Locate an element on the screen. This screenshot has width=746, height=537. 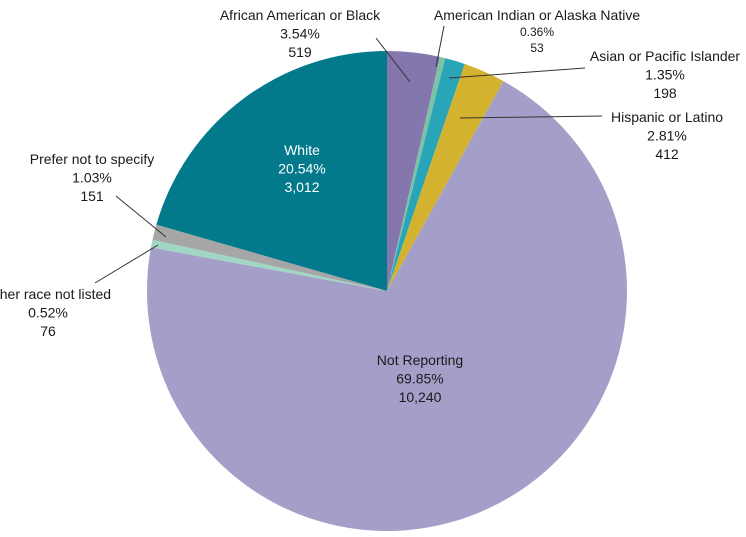
slice-count: 10,240 is located at coordinates (420, 397).